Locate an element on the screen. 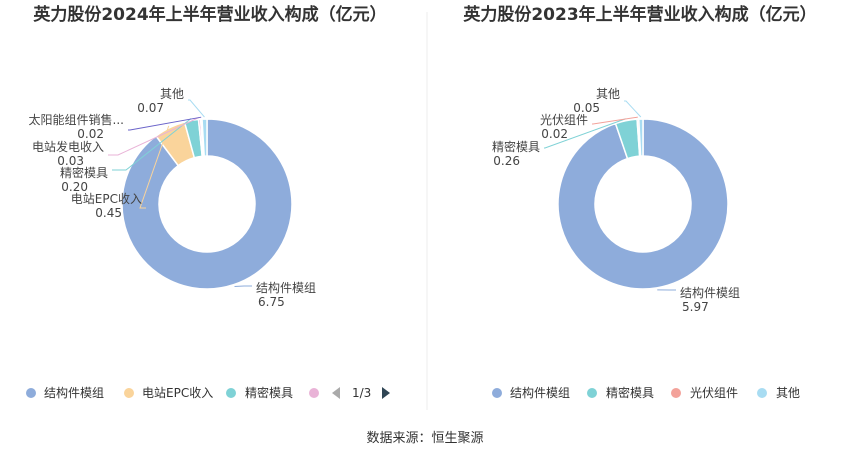 The height and width of the screenshot is (459, 850). legend-item-epc-revenue: 电站EPC收入 is located at coordinates (168, 393).